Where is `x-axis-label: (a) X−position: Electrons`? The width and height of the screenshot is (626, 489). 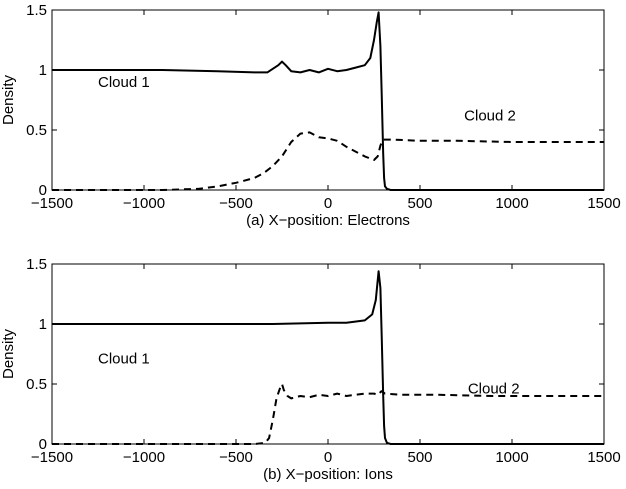
x-axis-label: (a) X−position: Electrons is located at coordinates (328, 220).